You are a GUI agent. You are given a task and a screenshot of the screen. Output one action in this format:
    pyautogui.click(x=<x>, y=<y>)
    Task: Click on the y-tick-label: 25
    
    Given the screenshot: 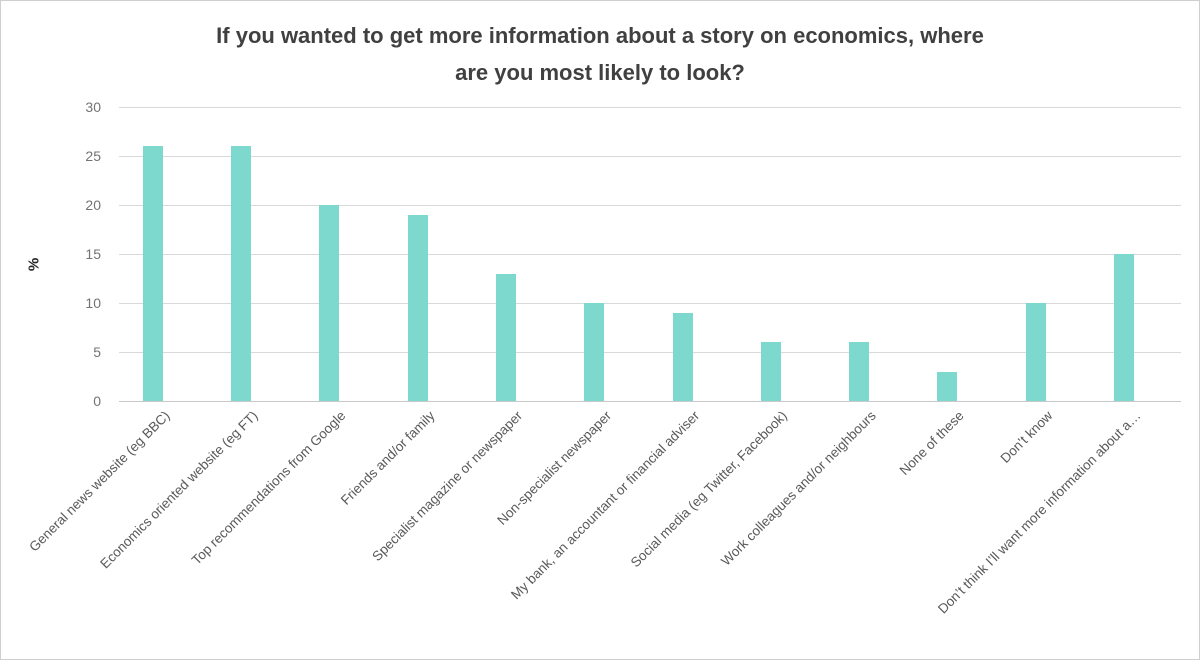 What is the action you would take?
    pyautogui.click(x=93, y=156)
    